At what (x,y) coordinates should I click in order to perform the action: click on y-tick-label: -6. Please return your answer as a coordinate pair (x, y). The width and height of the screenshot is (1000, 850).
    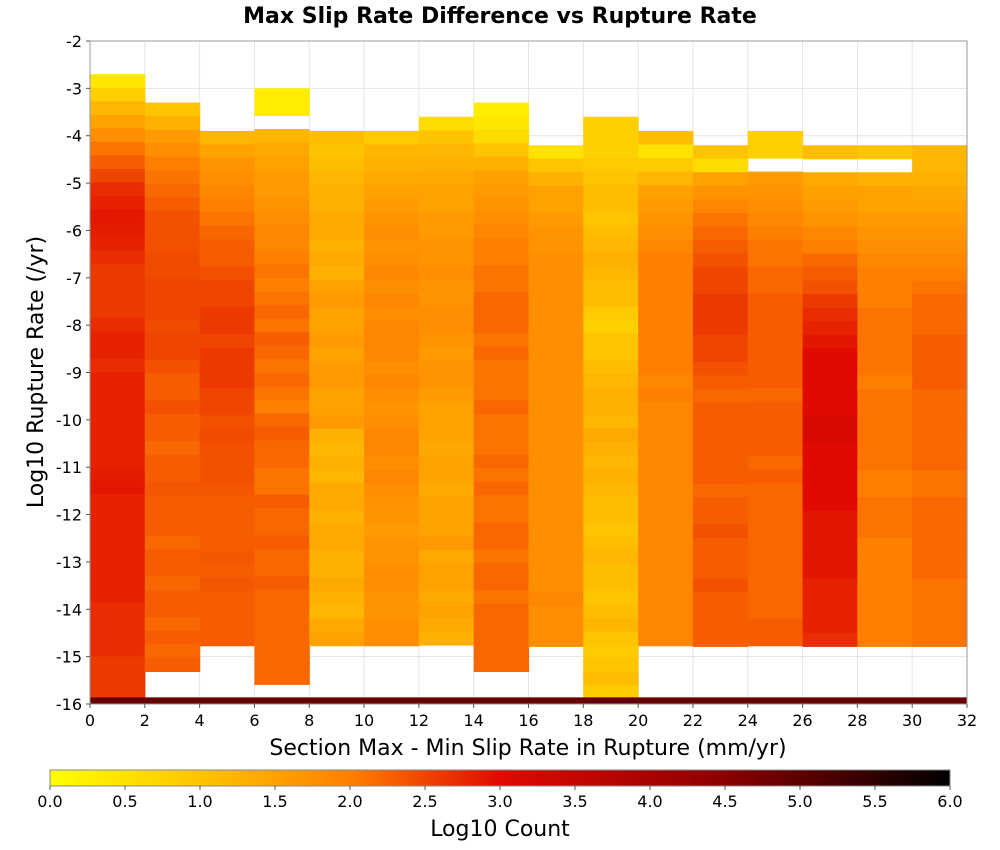
    Looking at the image, I should click on (74, 230).